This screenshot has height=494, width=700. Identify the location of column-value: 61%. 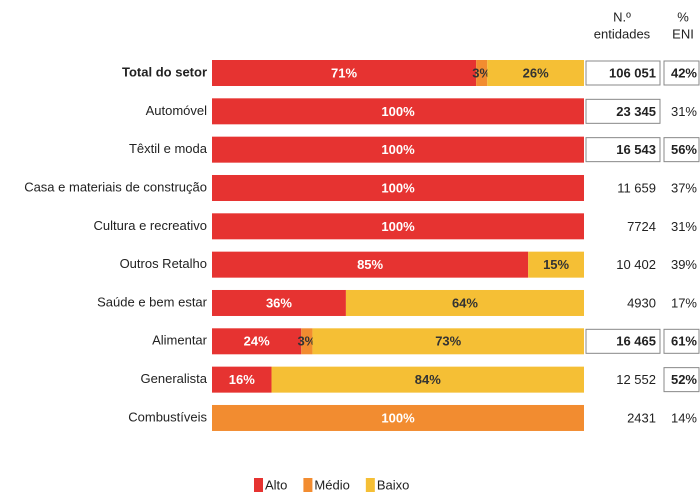
(684, 341).